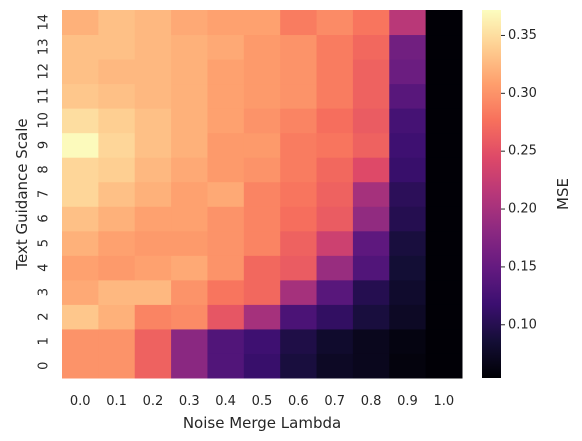 The width and height of the screenshot is (582, 441). What do you see at coordinates (522, 324) in the screenshot?
I see `colorbar-tick-label: 0.10` at bounding box center [522, 324].